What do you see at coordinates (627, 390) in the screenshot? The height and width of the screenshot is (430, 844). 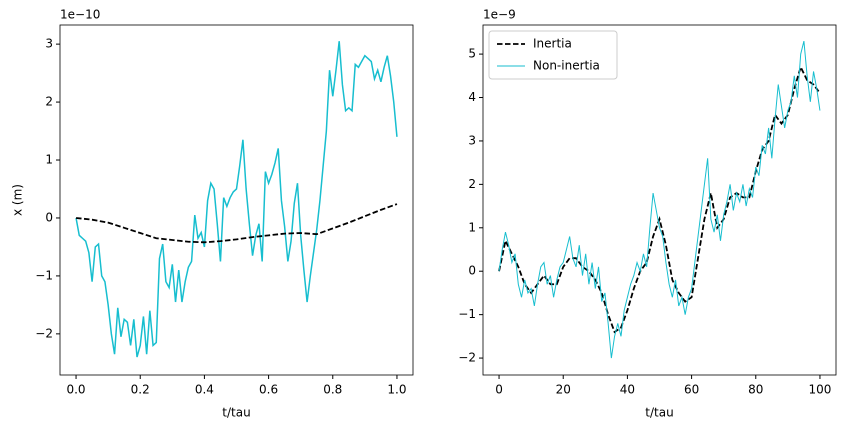 I see `x-tick-label: 40` at bounding box center [627, 390].